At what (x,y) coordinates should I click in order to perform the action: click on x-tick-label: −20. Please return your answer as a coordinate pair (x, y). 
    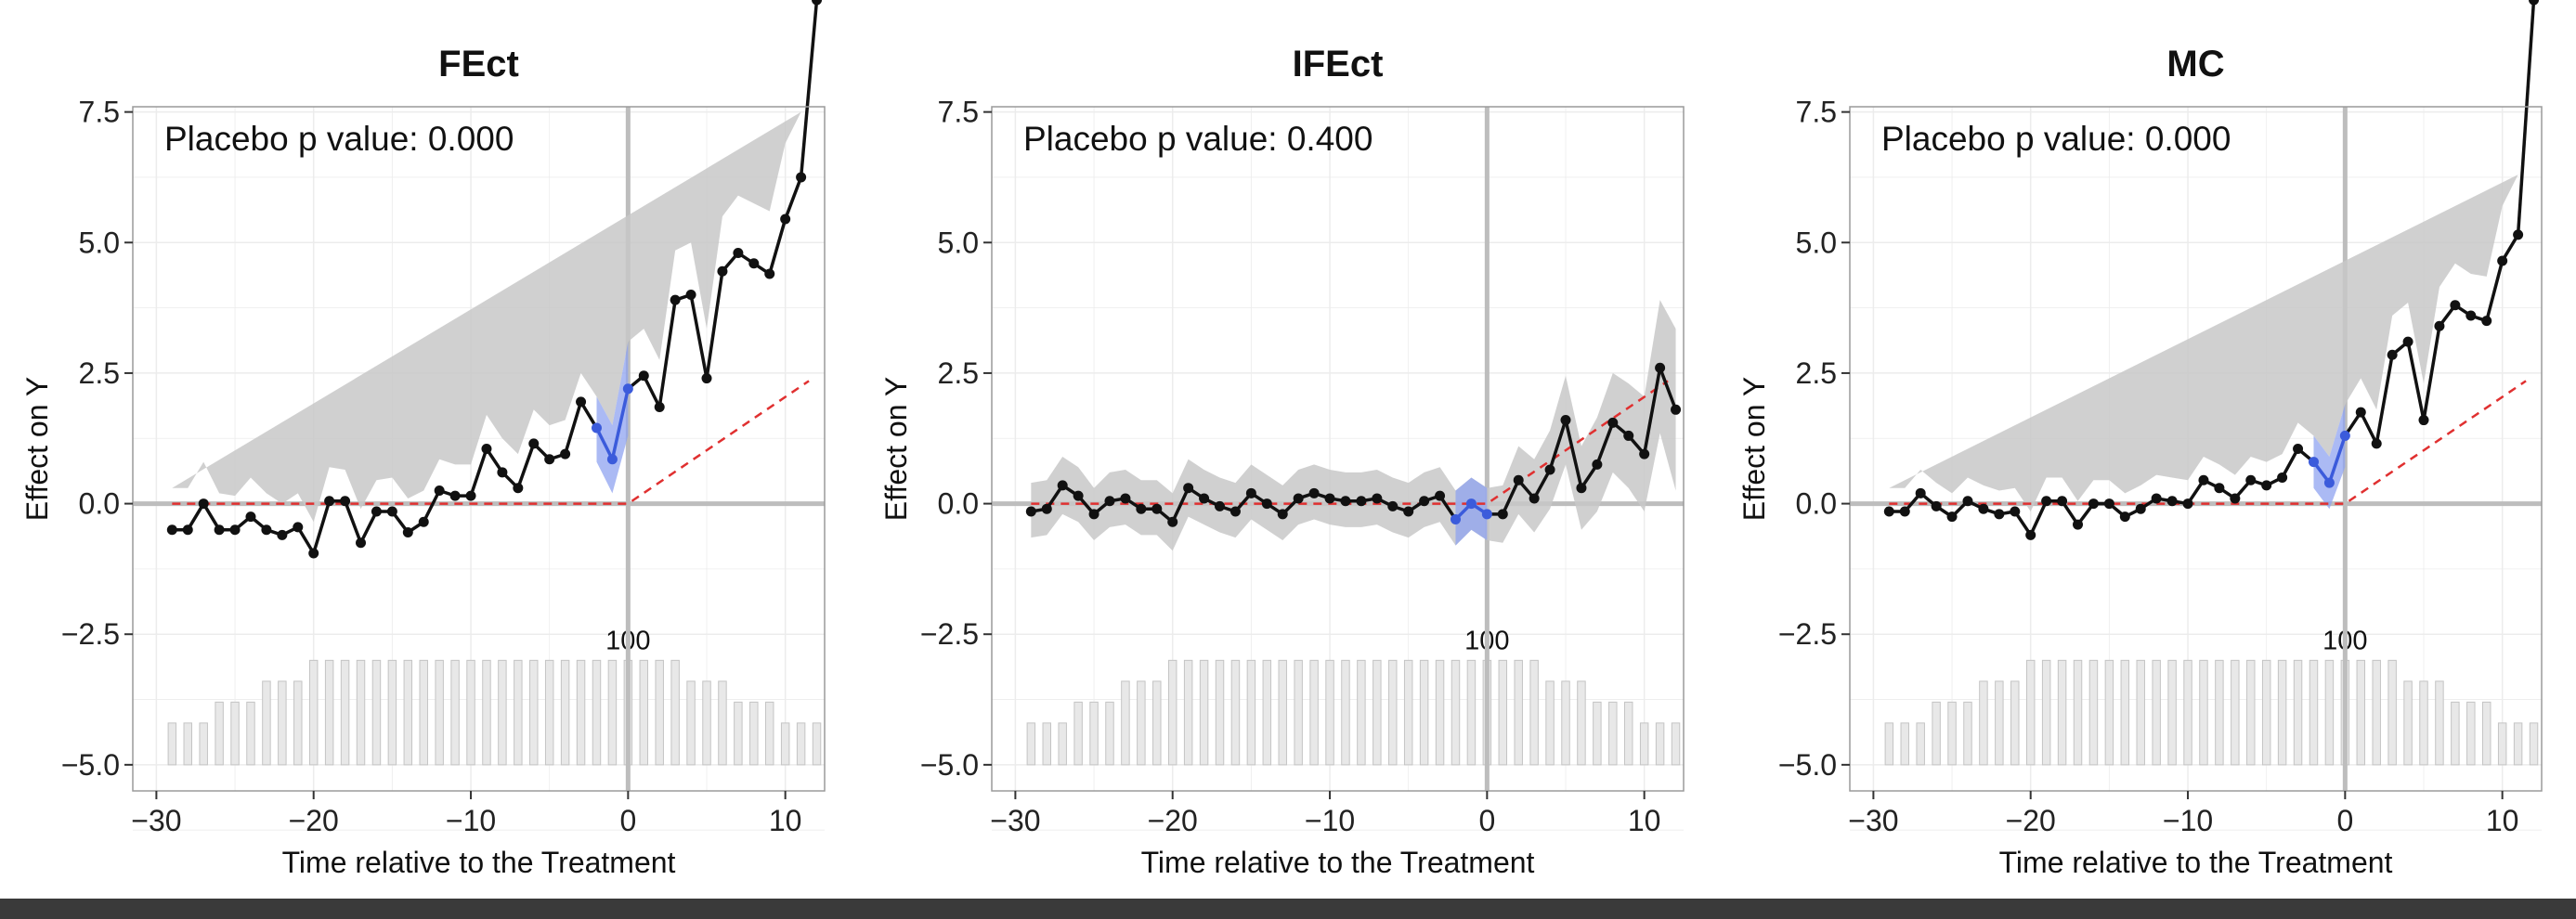
    Looking at the image, I should click on (314, 820).